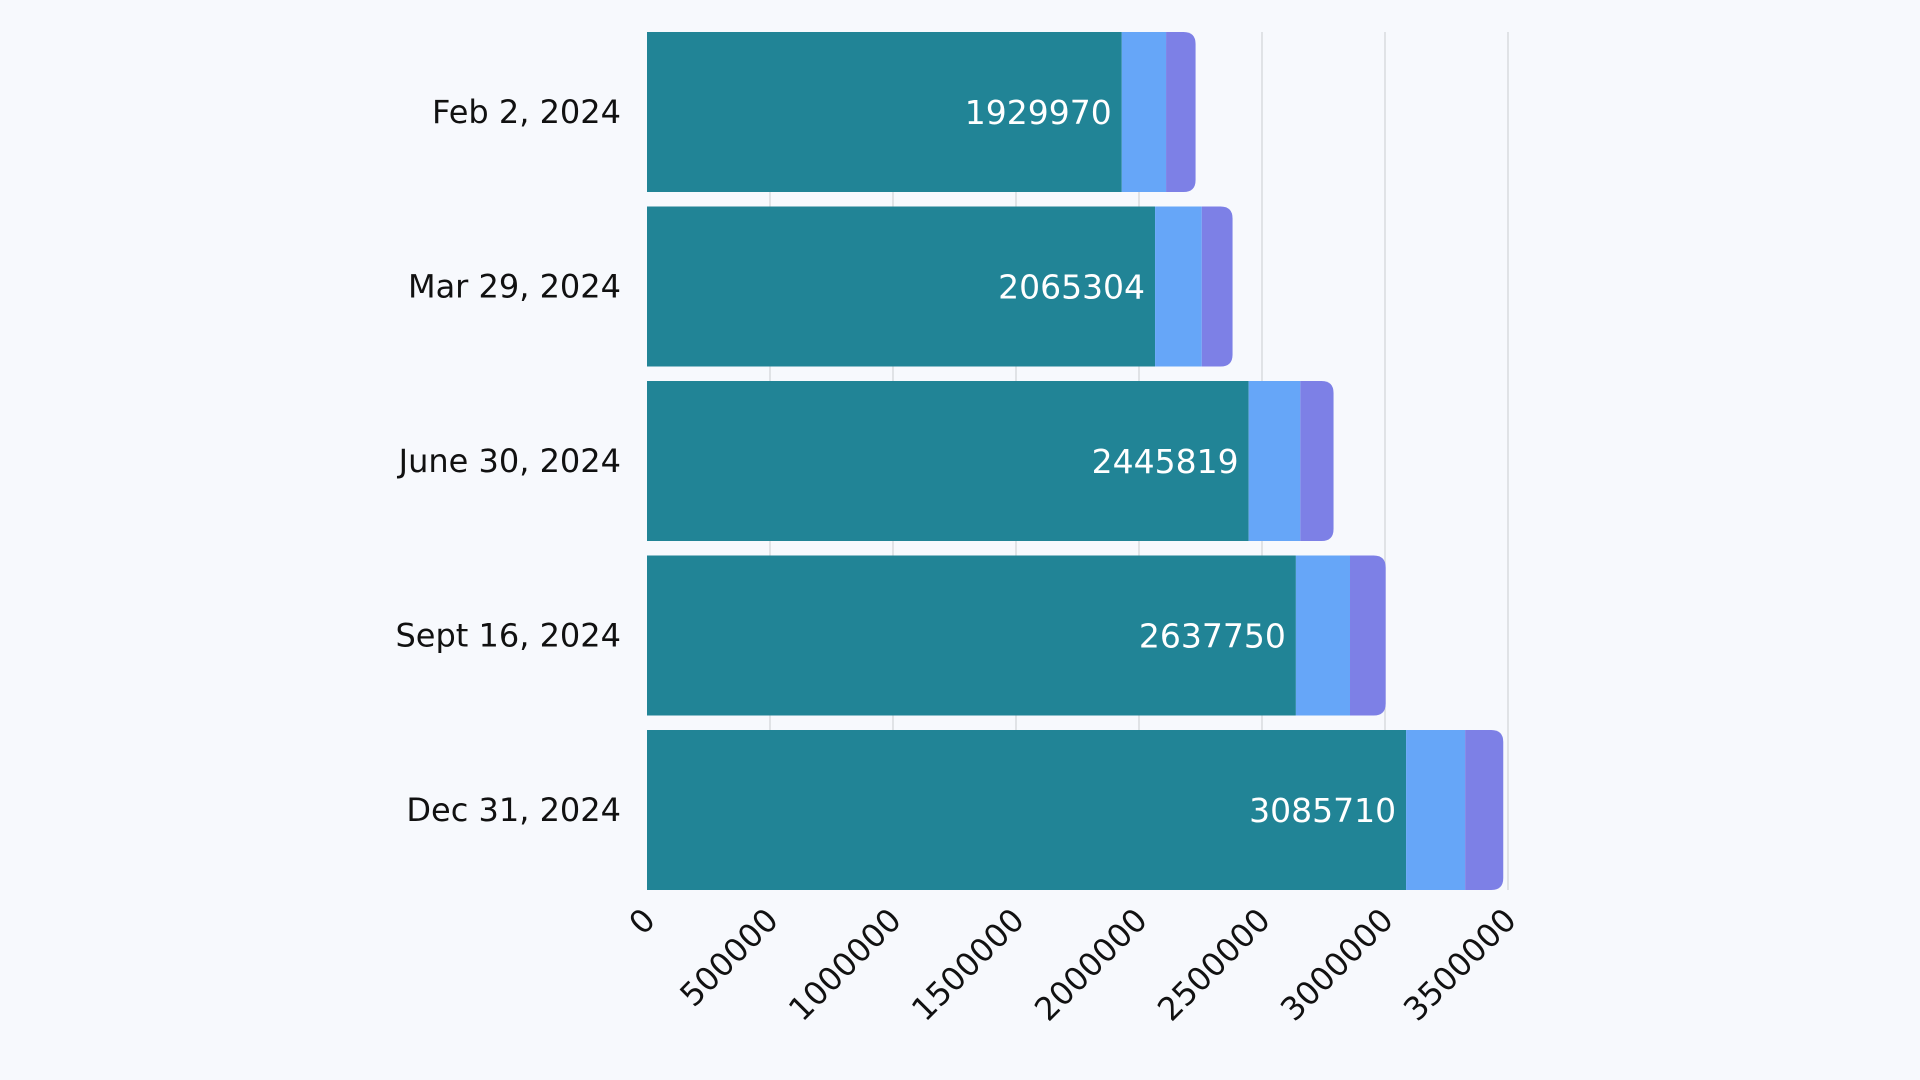 This screenshot has width=1920, height=1080. What do you see at coordinates (513, 810) in the screenshot?
I see `category-label-5: Dec 31, 2024` at bounding box center [513, 810].